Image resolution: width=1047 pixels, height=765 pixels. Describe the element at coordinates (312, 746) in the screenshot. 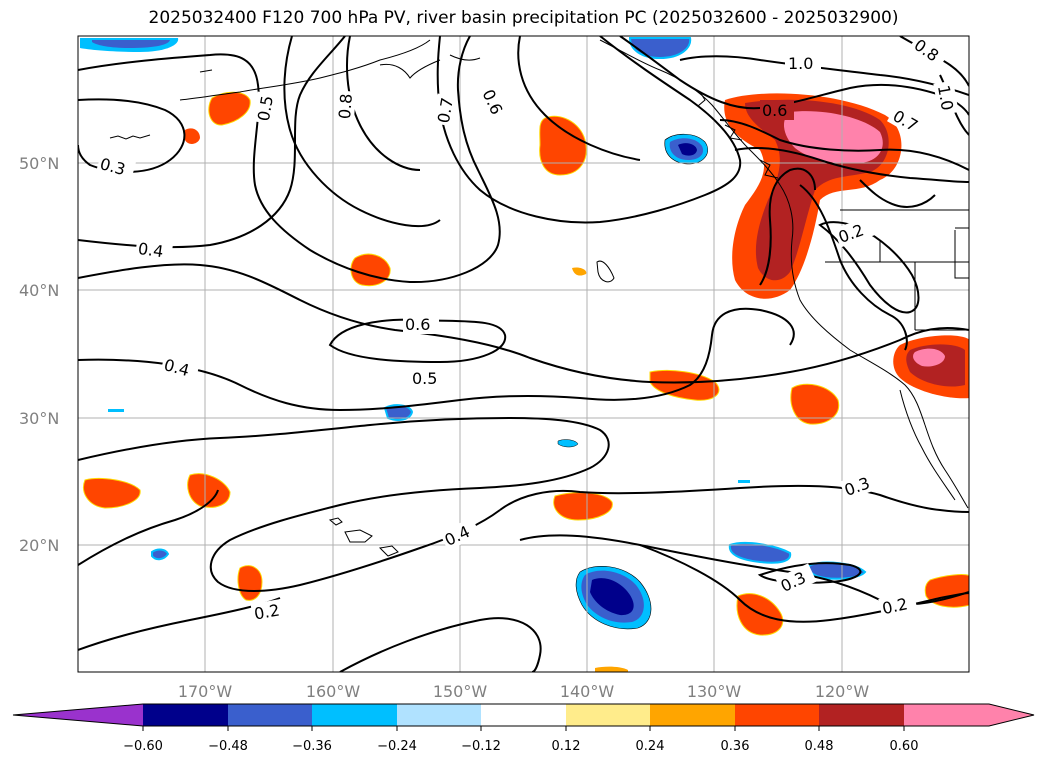

I see `colorbar-tick-label: −0.36` at that location.